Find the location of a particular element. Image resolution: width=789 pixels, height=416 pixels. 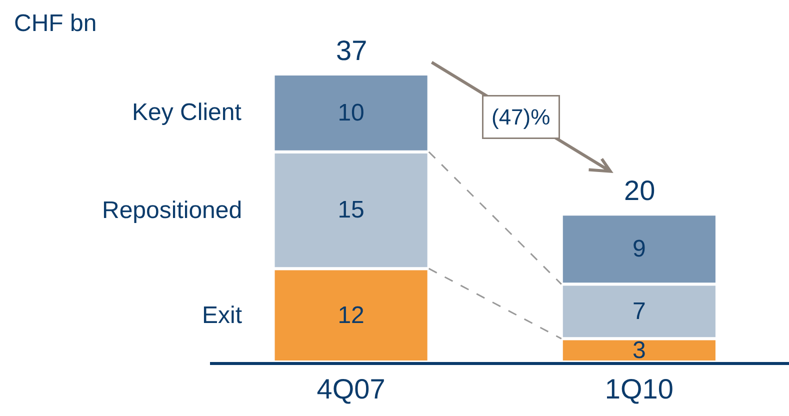

data-label: 10 is located at coordinates (351, 112).